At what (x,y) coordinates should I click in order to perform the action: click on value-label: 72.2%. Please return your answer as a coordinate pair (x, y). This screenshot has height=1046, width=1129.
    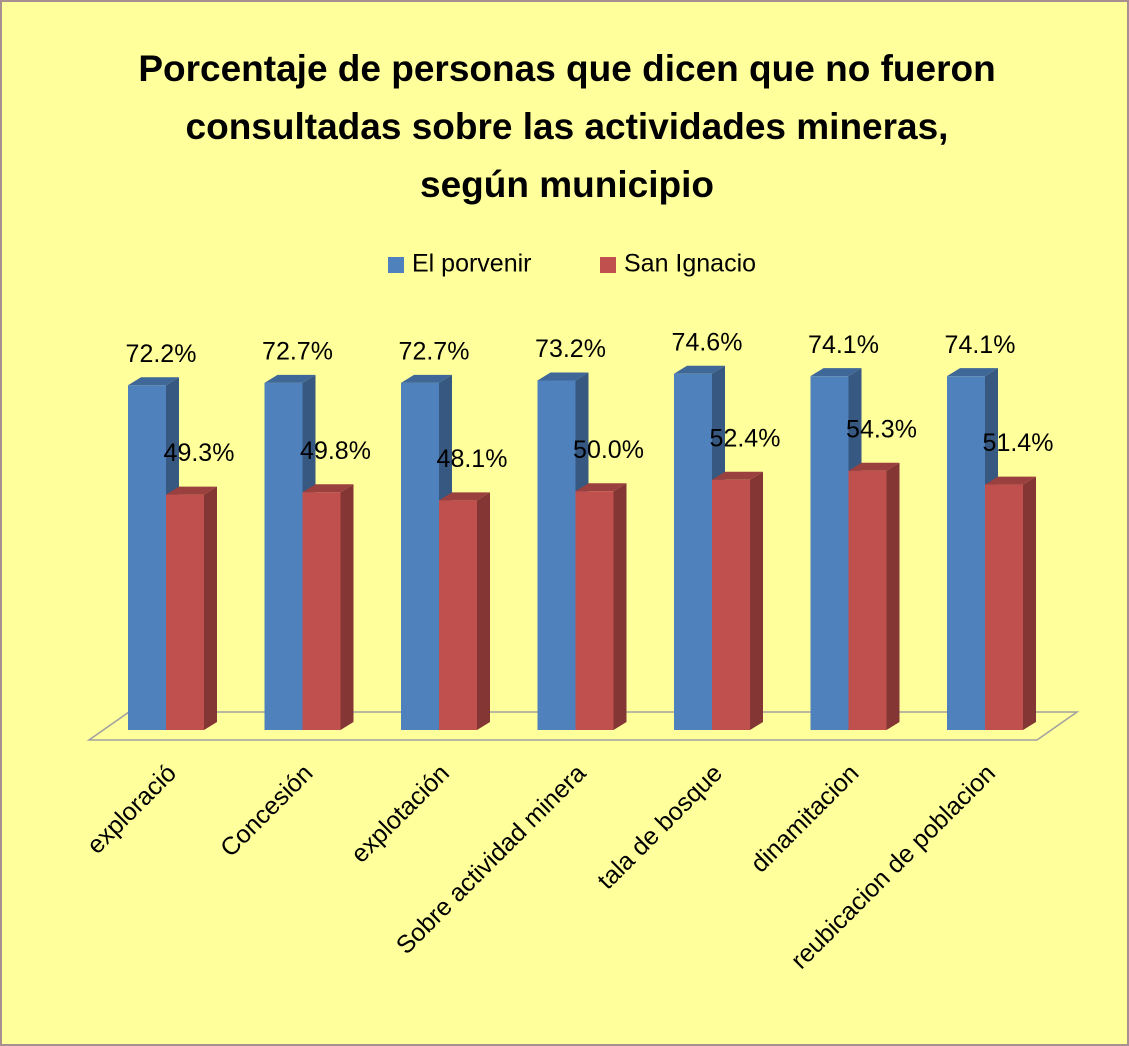
    Looking at the image, I should click on (161, 354).